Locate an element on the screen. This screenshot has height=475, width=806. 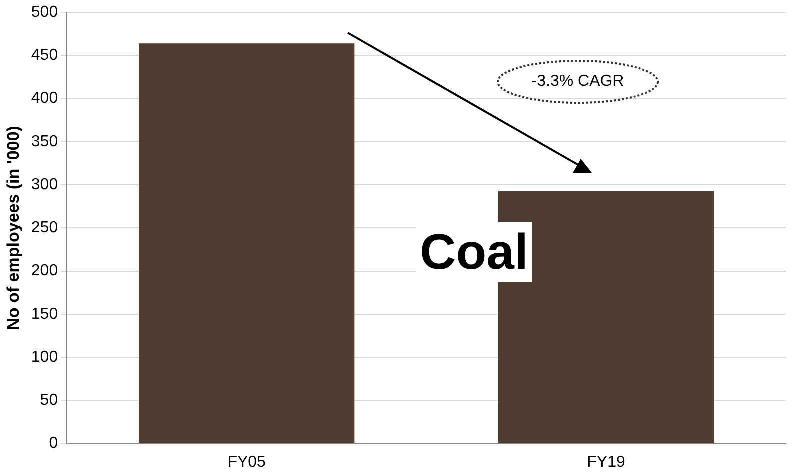
y-tick-label: 350 is located at coordinates (44, 141).